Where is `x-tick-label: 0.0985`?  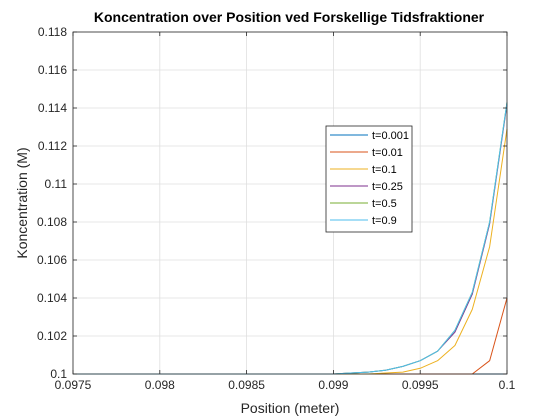 x-tick-label: 0.0985 is located at coordinates (246, 385).